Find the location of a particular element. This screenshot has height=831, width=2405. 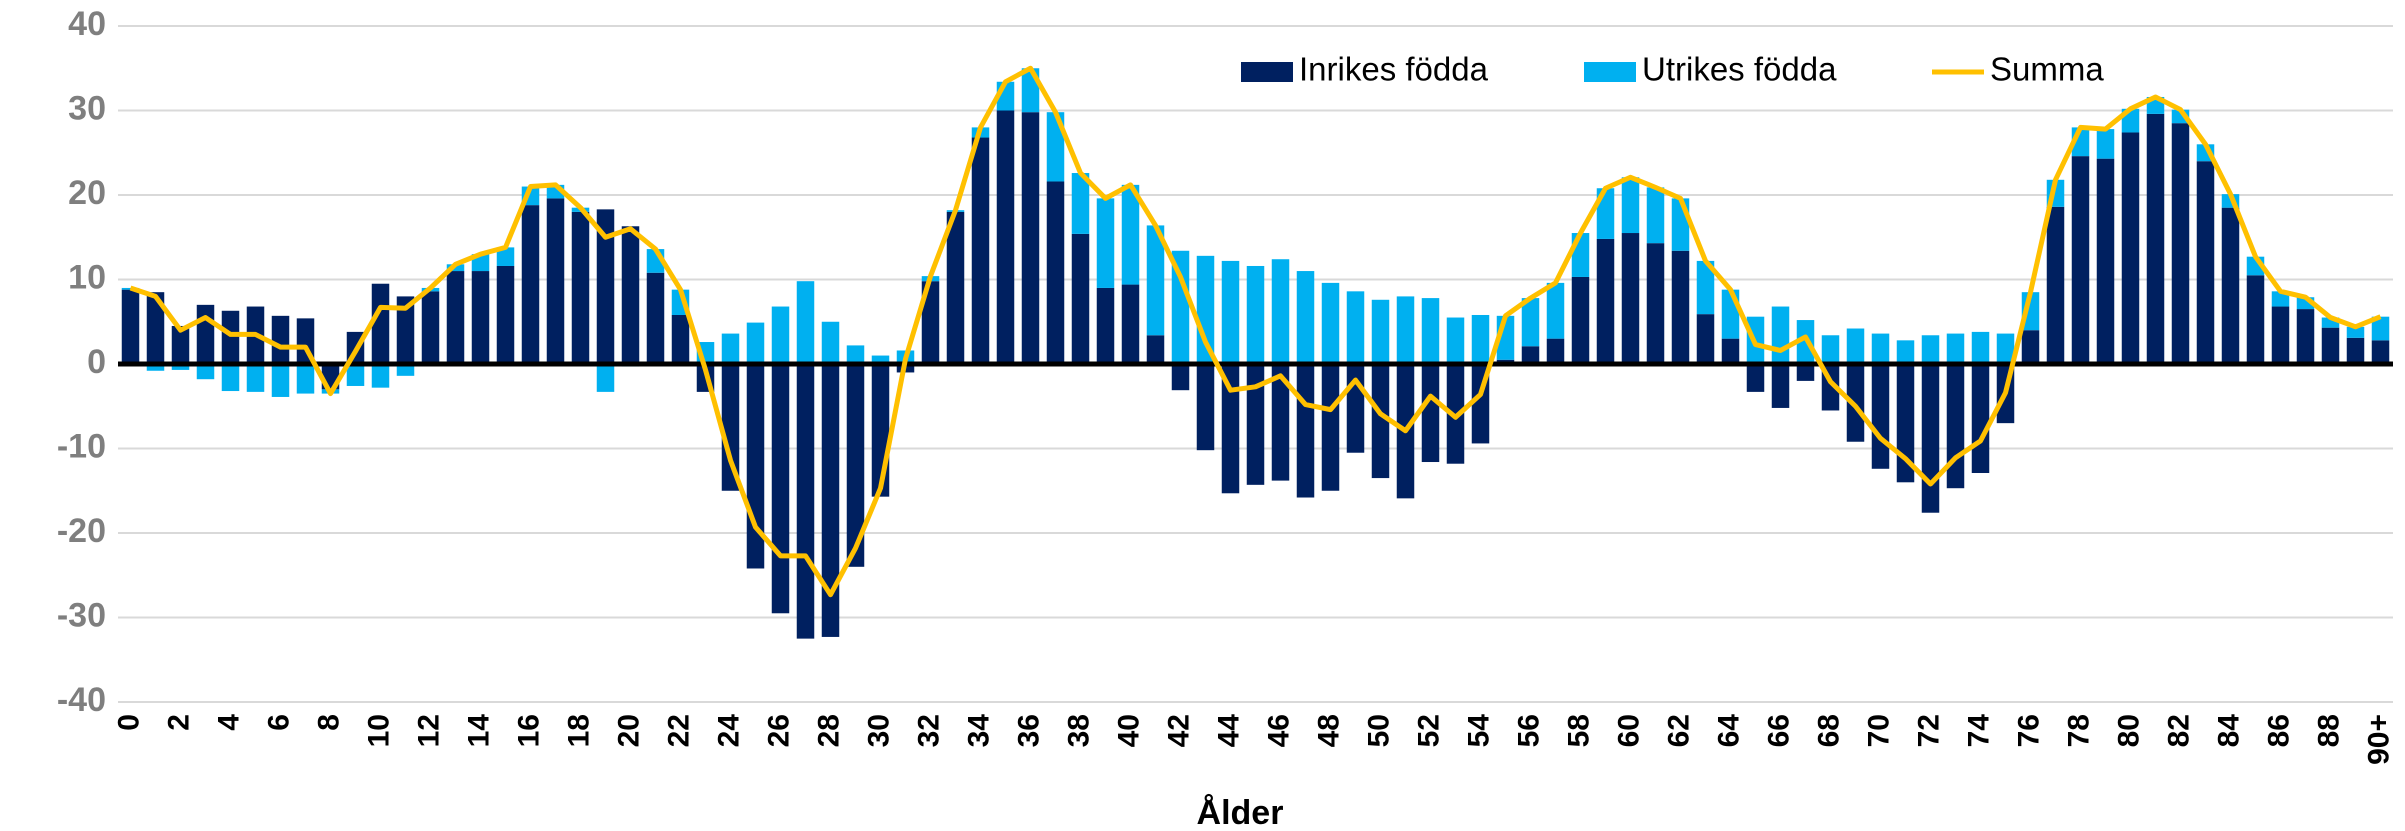

y-tick-label: -30 is located at coordinates (81, 615).